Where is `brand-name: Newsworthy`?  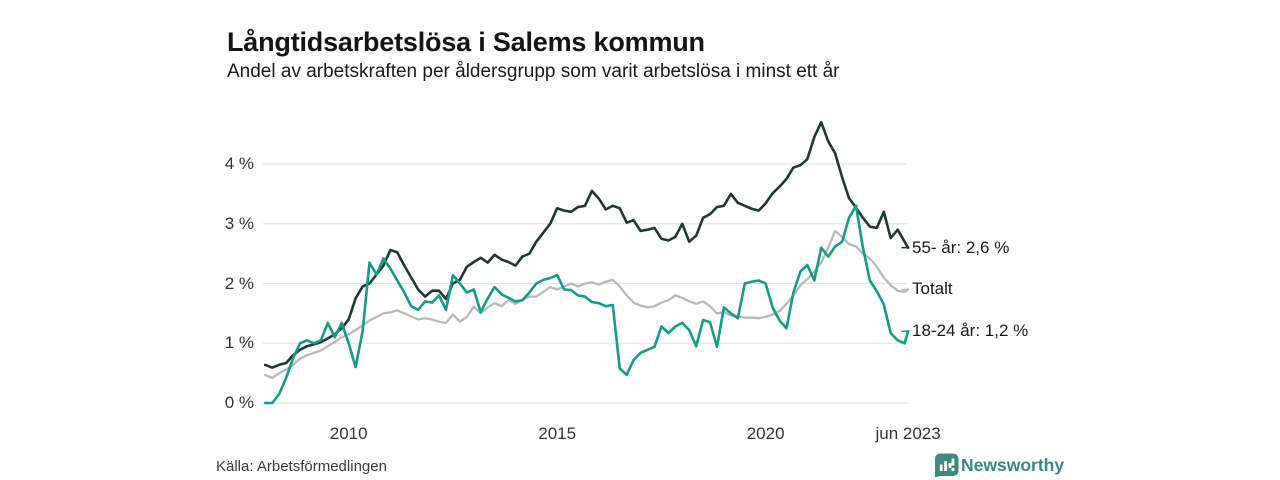 brand-name: Newsworthy is located at coordinates (1013, 465).